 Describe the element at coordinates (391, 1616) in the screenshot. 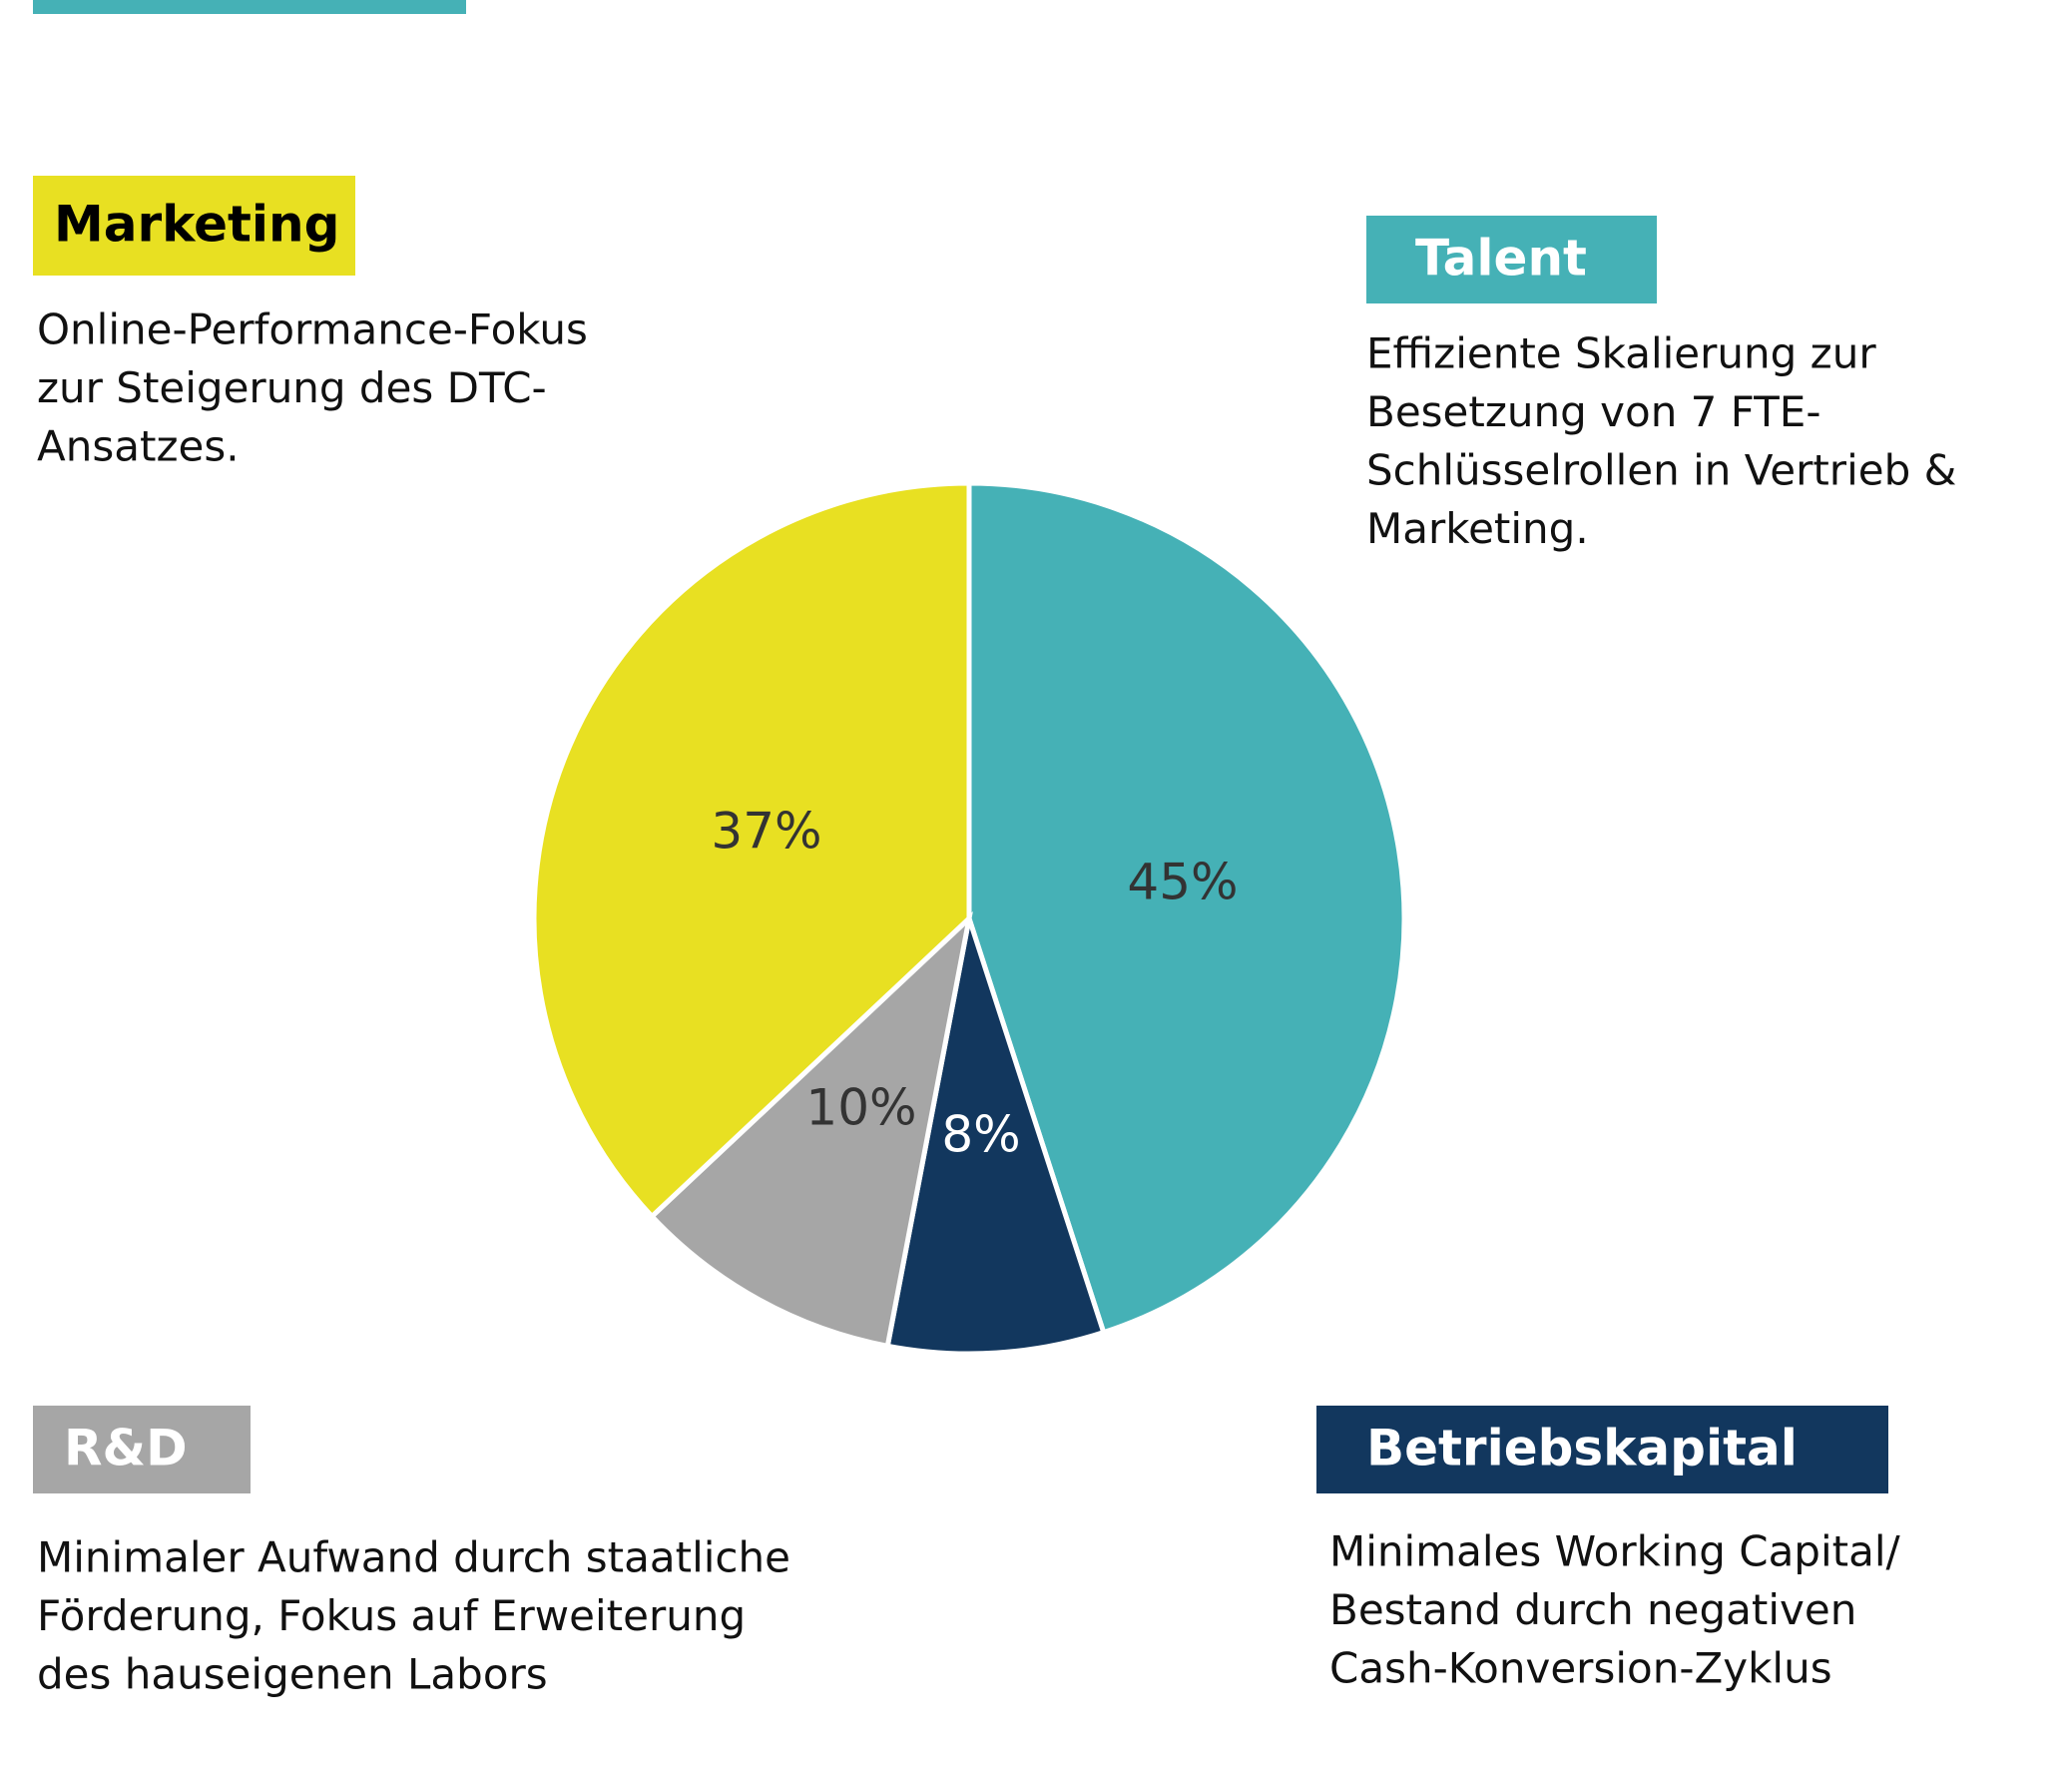

I see `category-description: Förderung, Fokus auf Erweiterung` at that location.